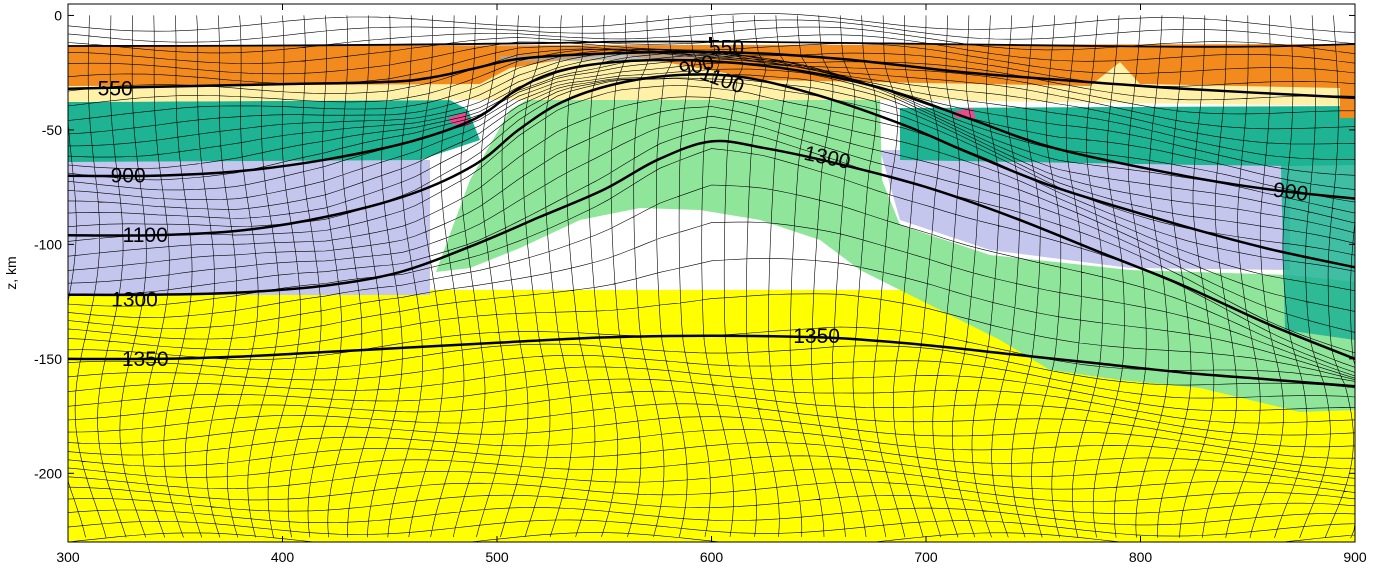 This screenshot has height=573, width=1383. I want to click on isotherm-label-group: 1300, so click(134, 299).